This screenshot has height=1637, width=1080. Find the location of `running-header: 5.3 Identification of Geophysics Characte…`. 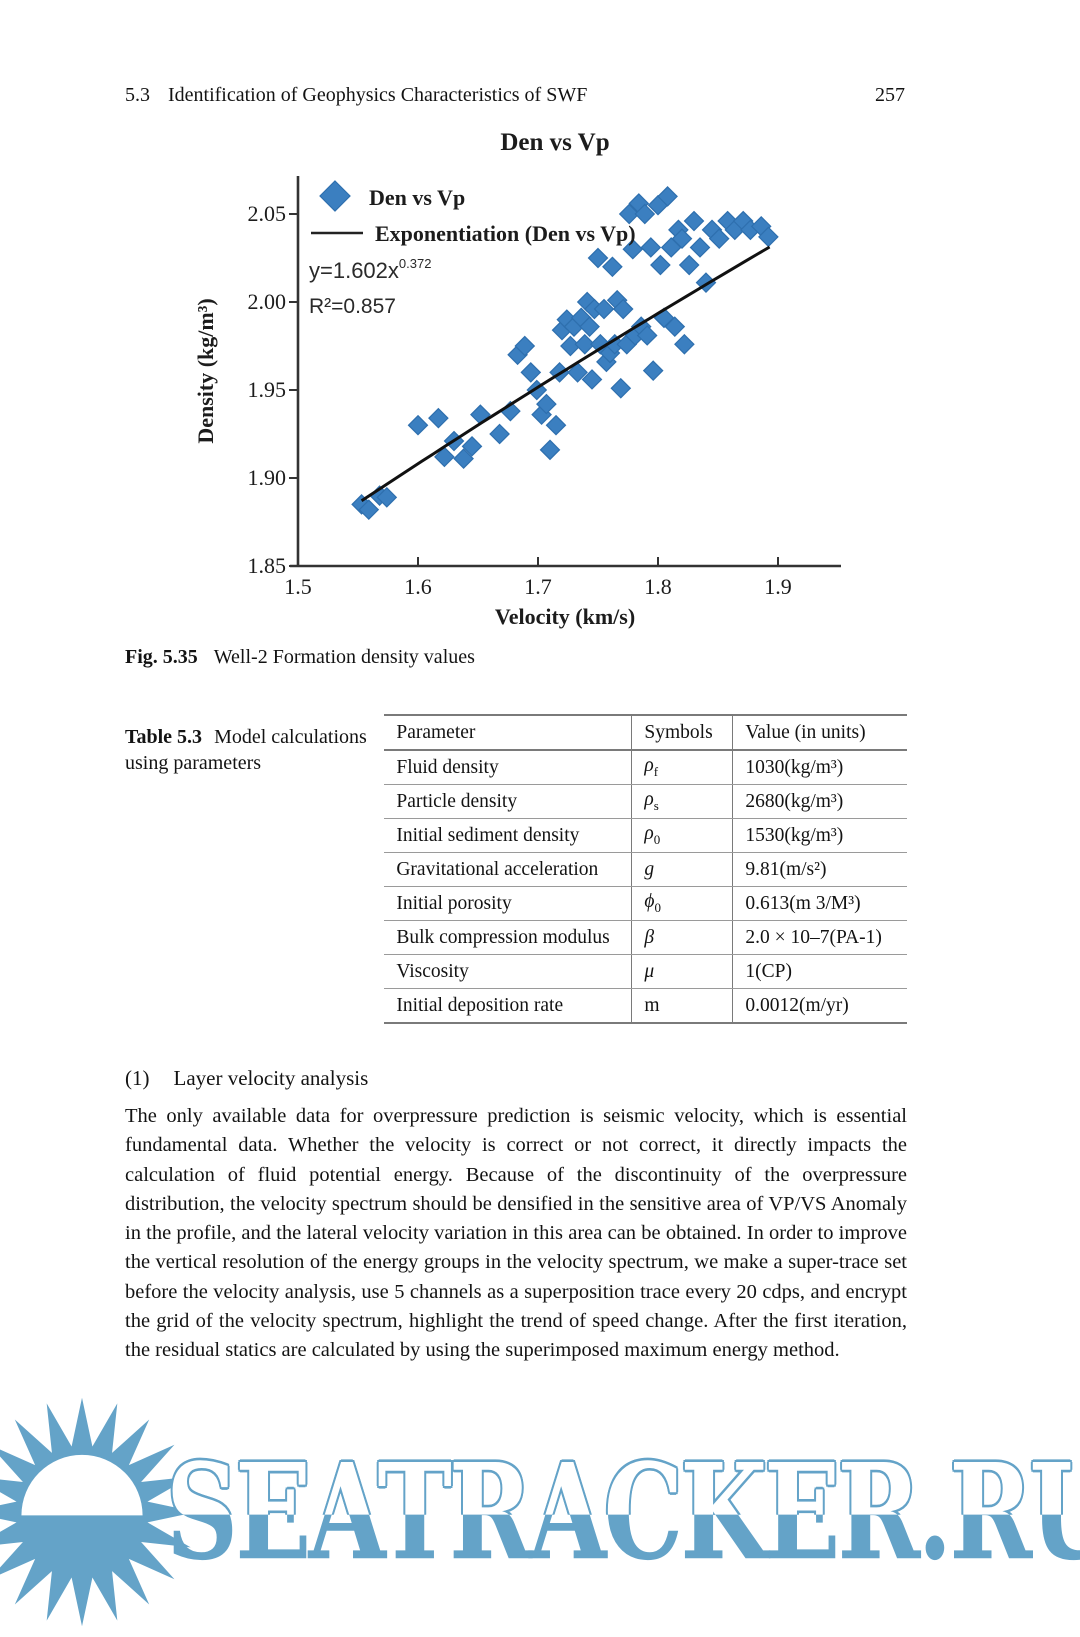

running-header: 5.3 Identification of Geophysics Characte… is located at coordinates (515, 95).